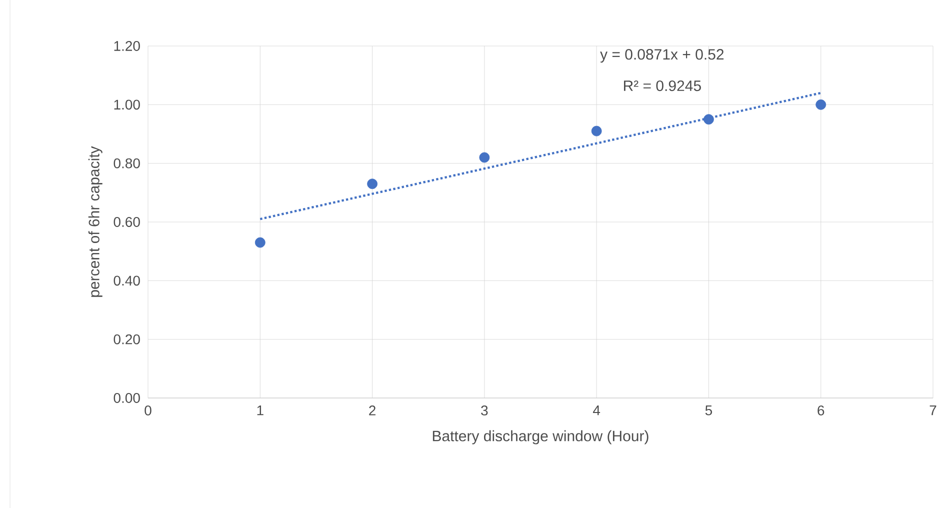 This screenshot has height=508, width=944. I want to click on annotation: y = 0.0871x + 0.52, so click(662, 56).